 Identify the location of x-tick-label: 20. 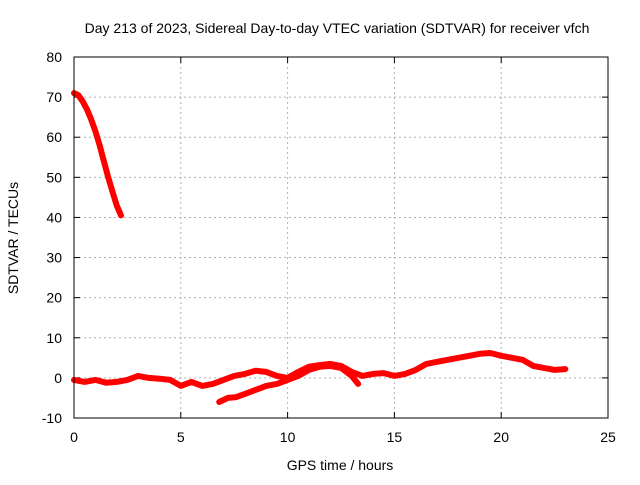
(501, 437).